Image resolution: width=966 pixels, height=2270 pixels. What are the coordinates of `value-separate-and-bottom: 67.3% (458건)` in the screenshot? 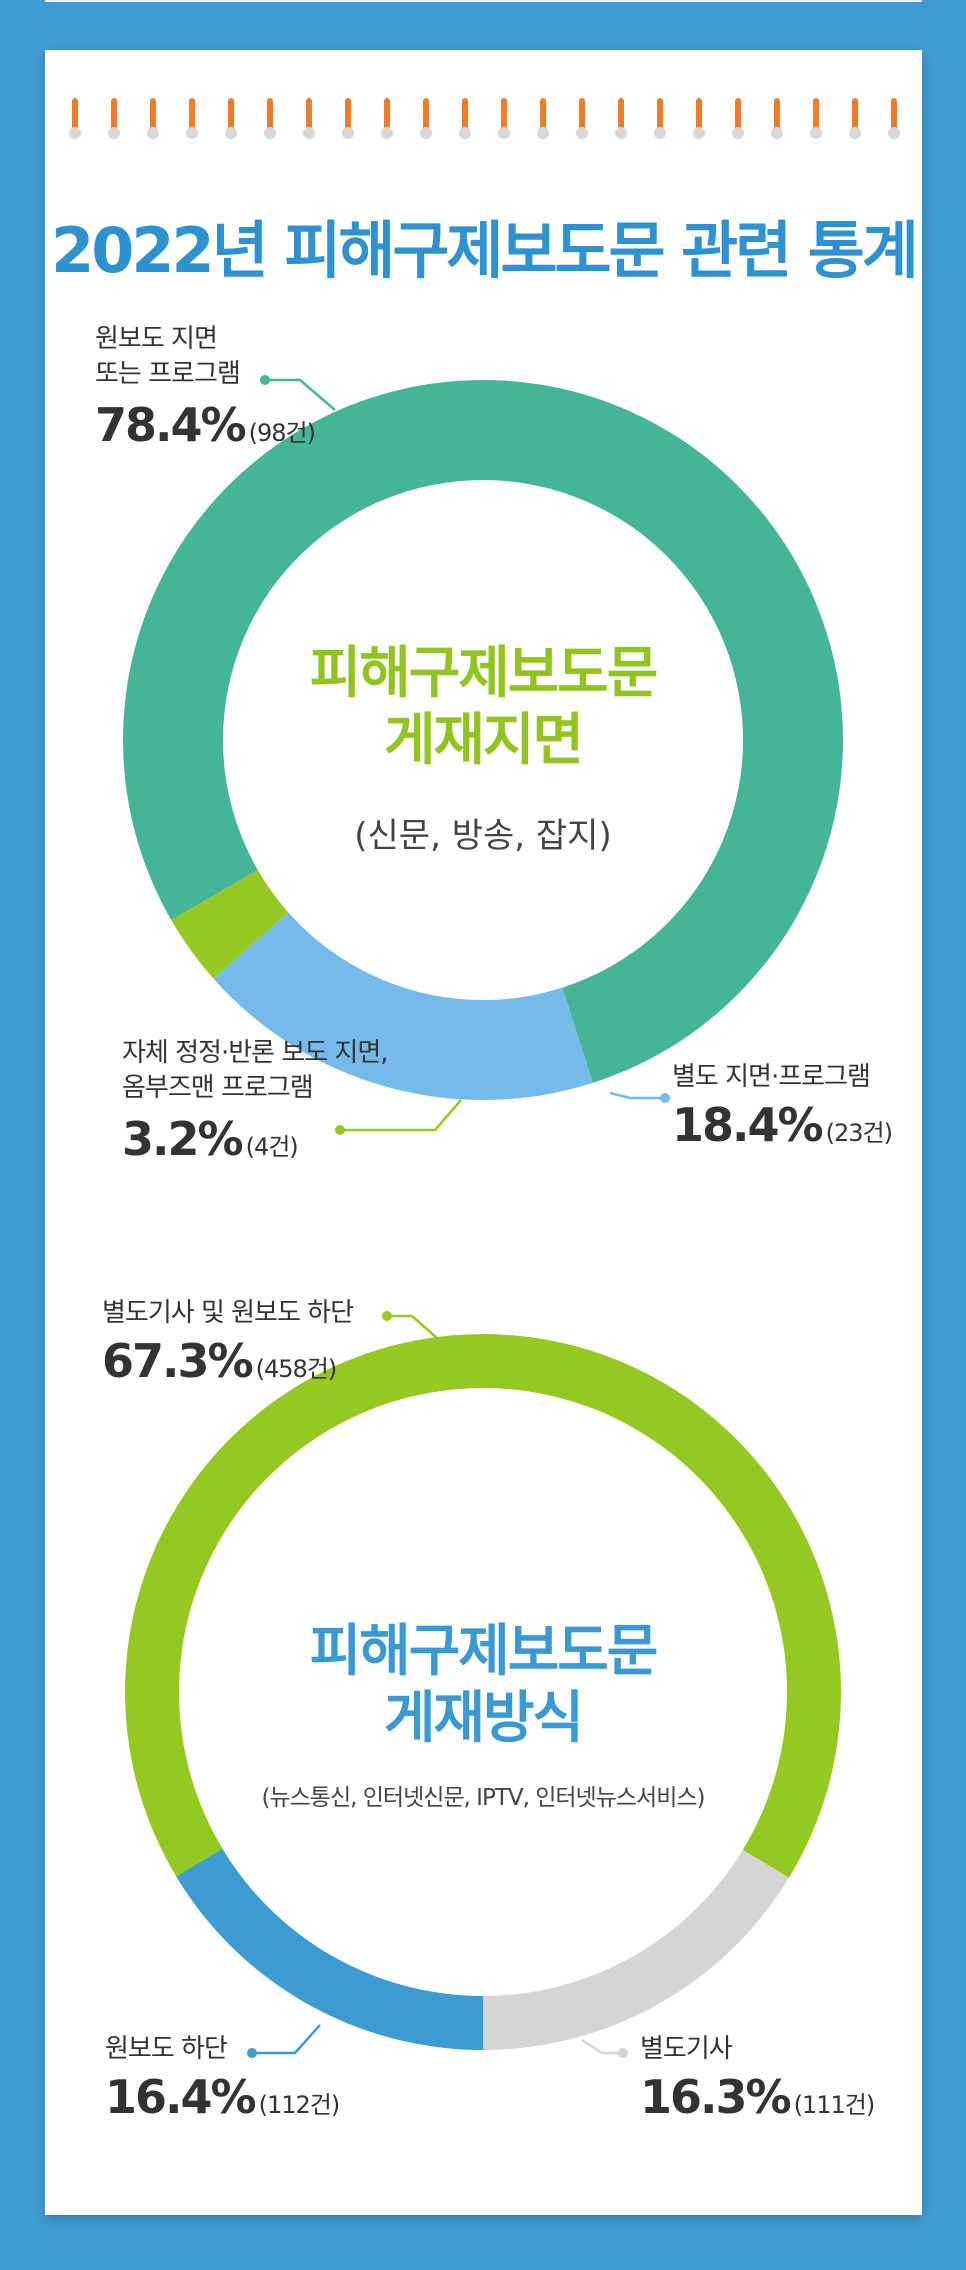 It's located at (220, 1361).